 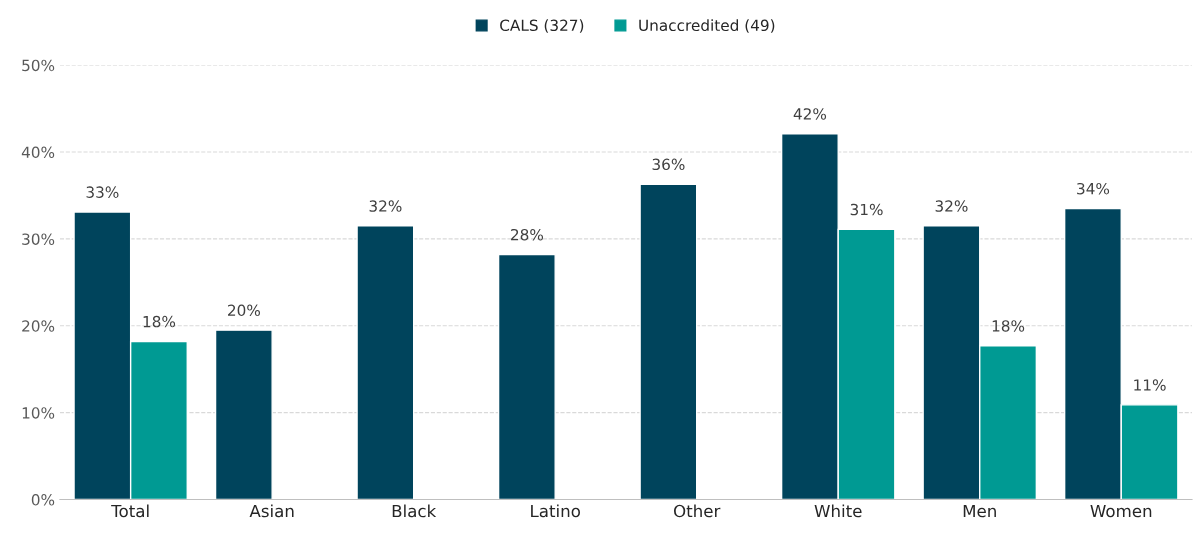 What do you see at coordinates (130, 511) in the screenshot?
I see `x-tick-label: Total` at bounding box center [130, 511].